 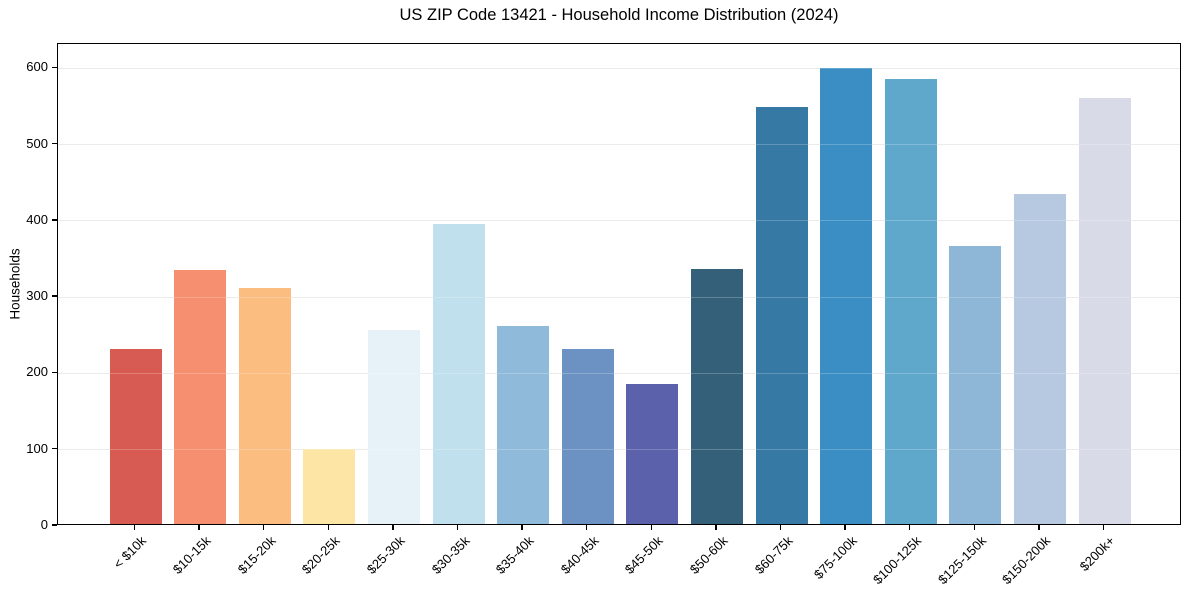 I want to click on x-tick-label: $100-125k, so click(x=897, y=560).